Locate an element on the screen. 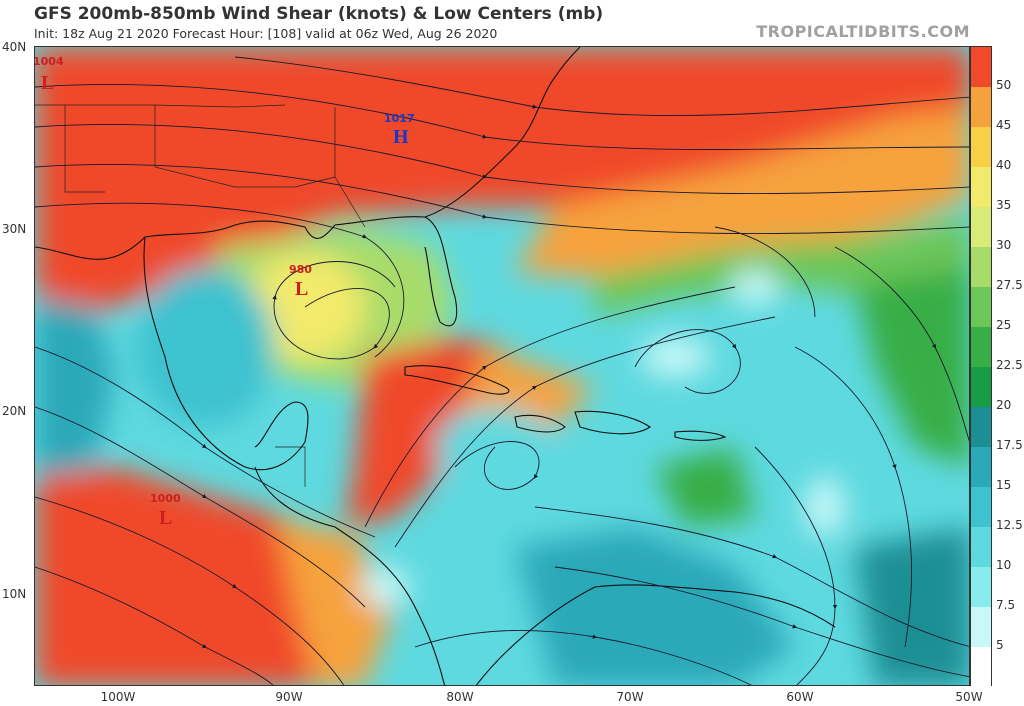  low-1004-value: 1004 is located at coordinates (49, 61).